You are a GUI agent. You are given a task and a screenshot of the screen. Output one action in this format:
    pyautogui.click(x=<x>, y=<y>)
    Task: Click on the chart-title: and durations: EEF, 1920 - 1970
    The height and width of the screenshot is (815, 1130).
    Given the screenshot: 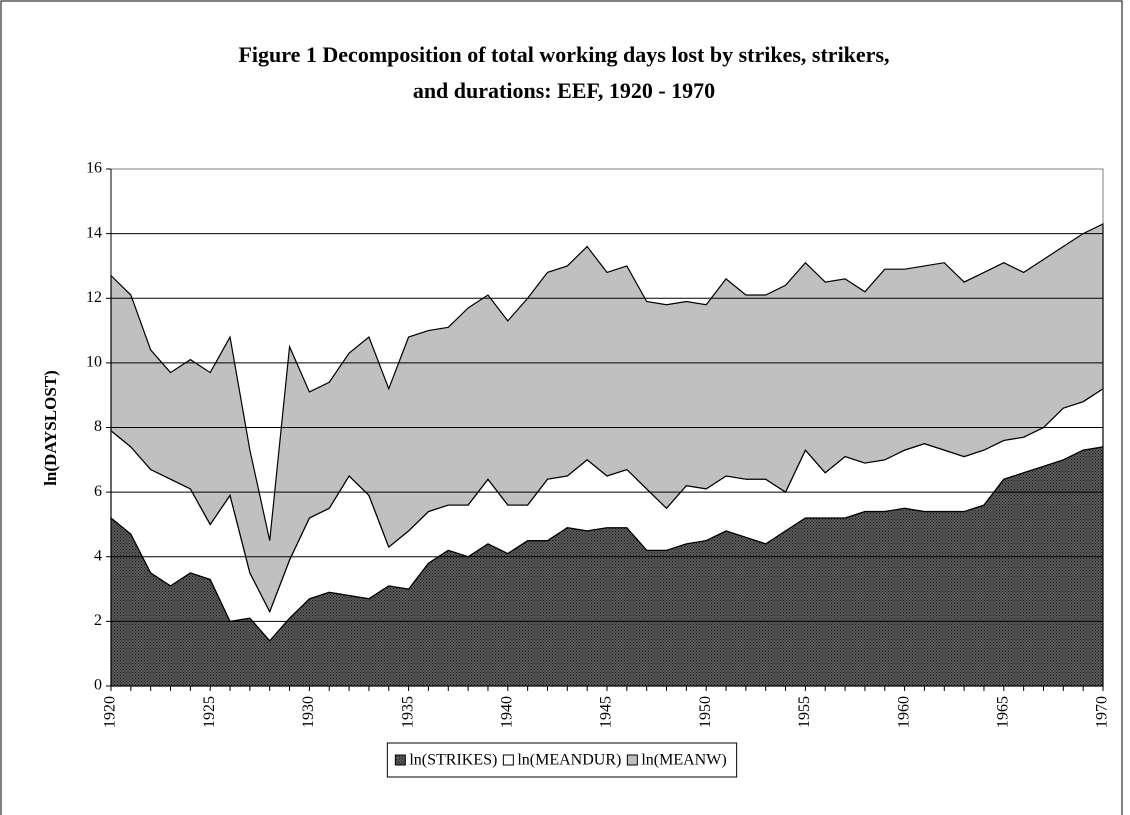 What is the action you would take?
    pyautogui.click(x=564, y=90)
    